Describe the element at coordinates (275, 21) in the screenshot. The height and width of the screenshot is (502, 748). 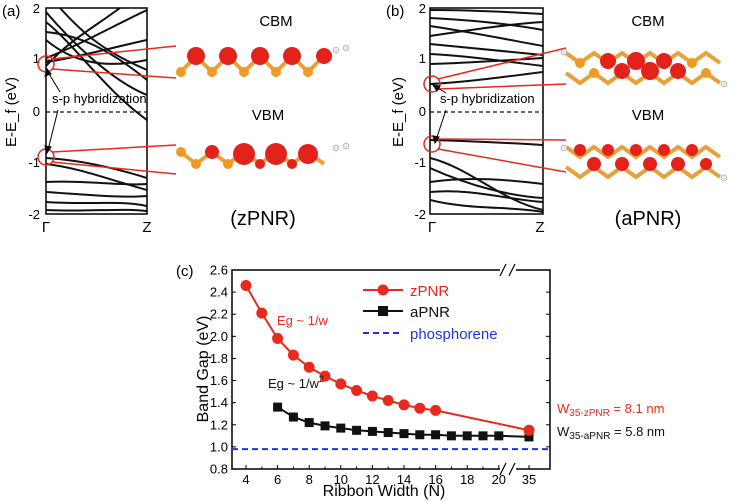
I see `panel-a-cbm-label: CBM` at that location.